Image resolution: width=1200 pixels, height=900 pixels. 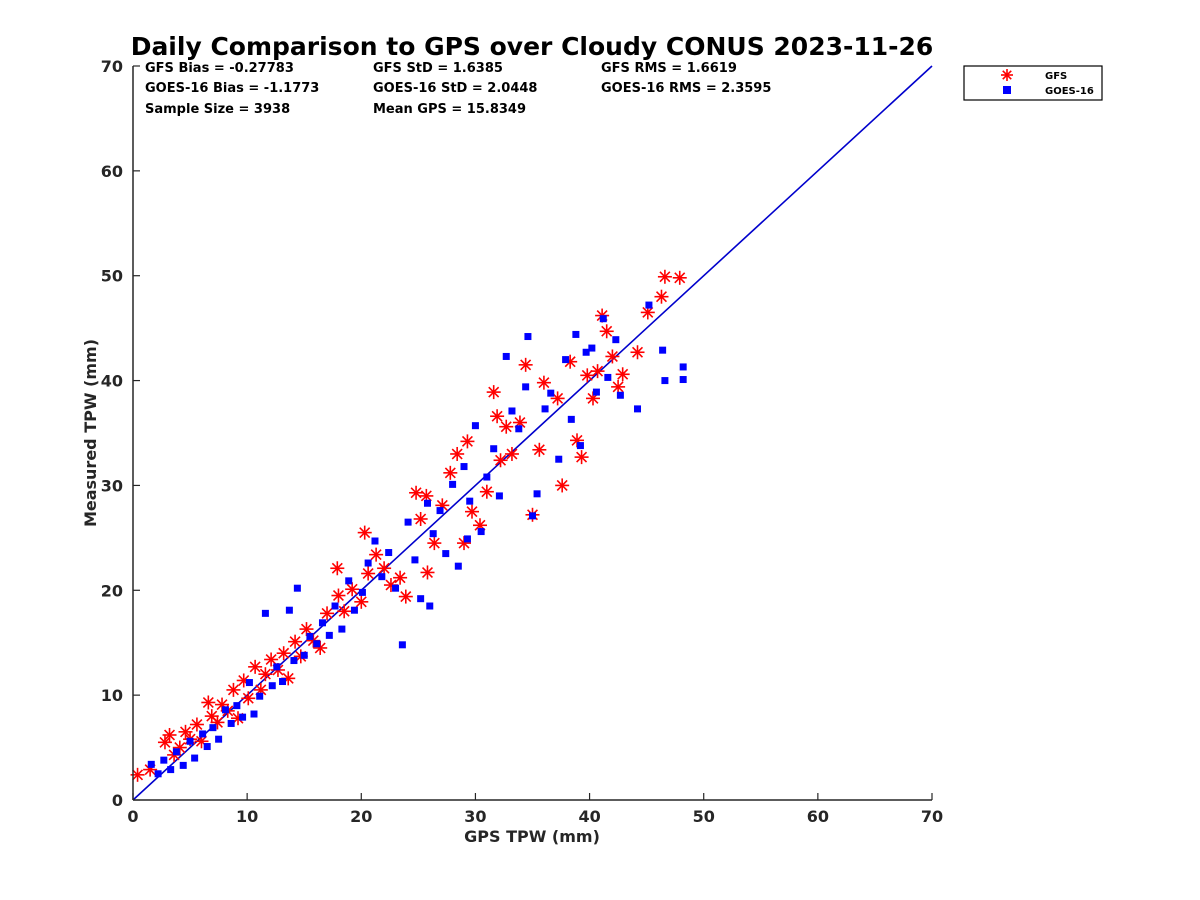 I want to click on x-axis-ticks: 0 10 20 30 40 50 60 70, so click(x=535, y=809).